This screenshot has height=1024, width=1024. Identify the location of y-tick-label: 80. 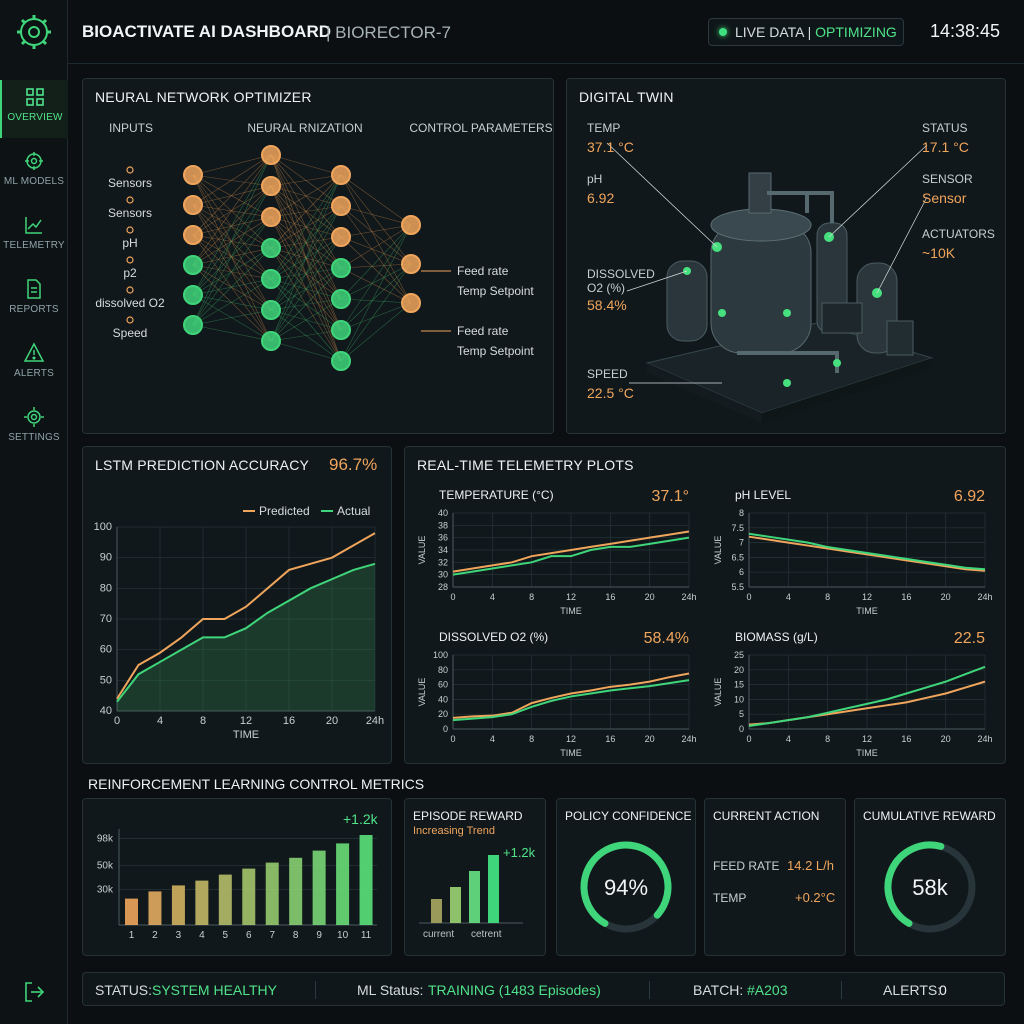
(106, 588).